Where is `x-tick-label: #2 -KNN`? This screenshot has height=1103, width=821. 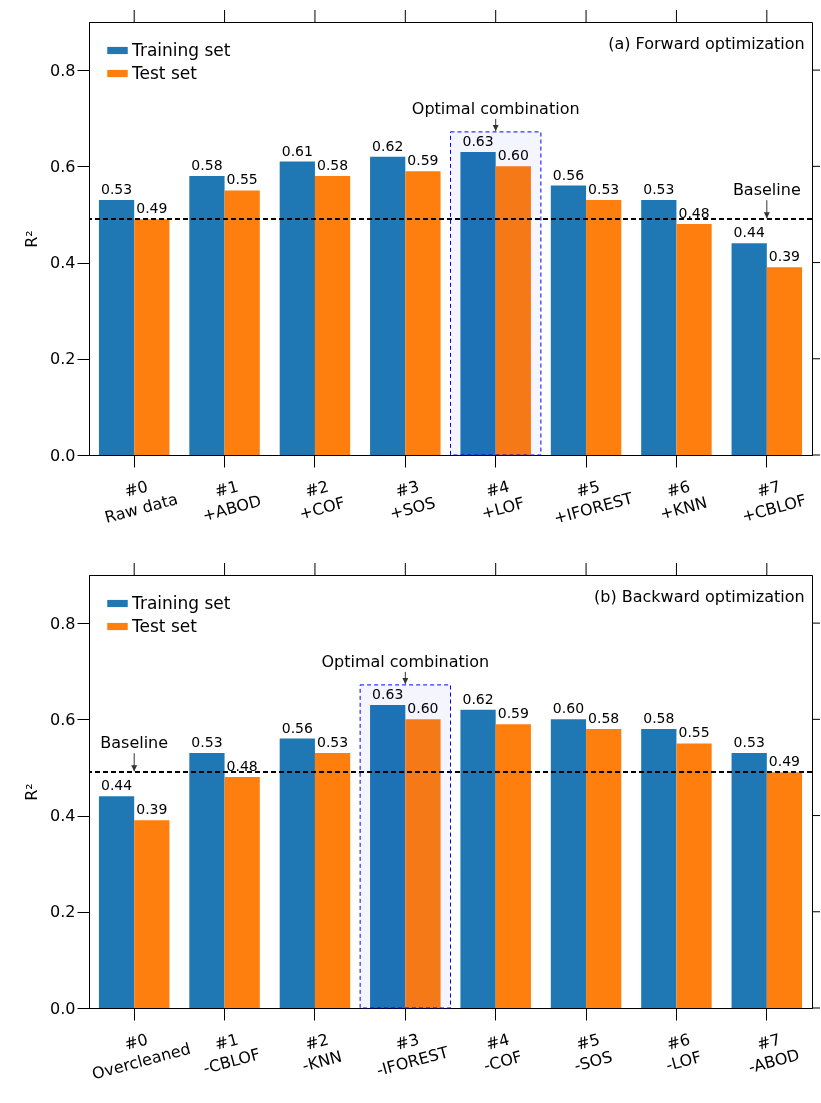 x-tick-label: #2 -KNN is located at coordinates (322, 1052).